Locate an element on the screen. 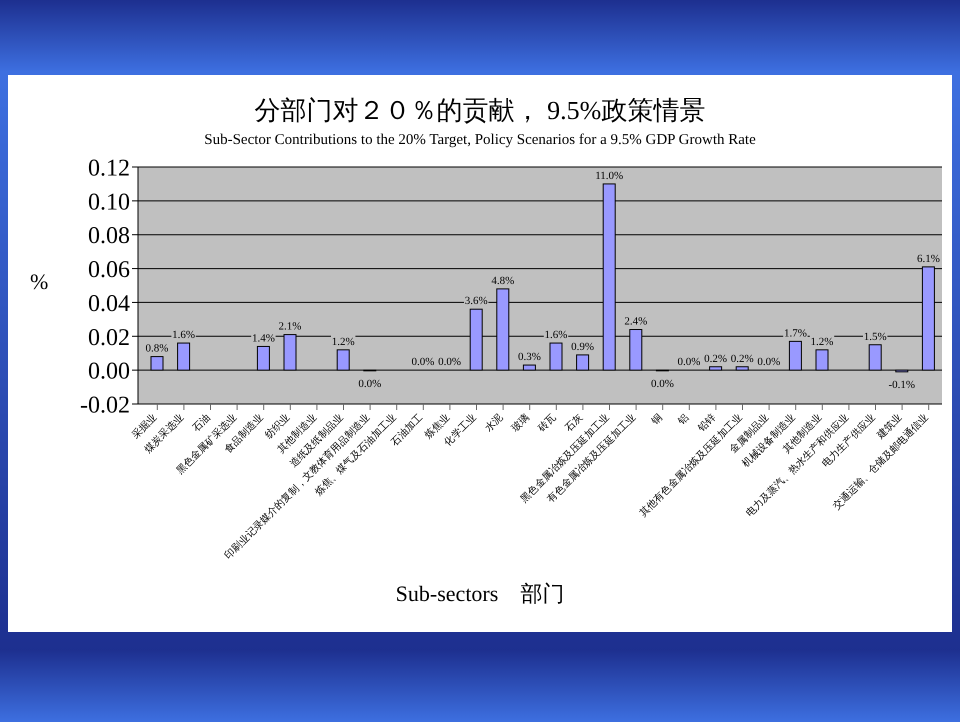  data-label: 1.4% is located at coordinates (263, 338).